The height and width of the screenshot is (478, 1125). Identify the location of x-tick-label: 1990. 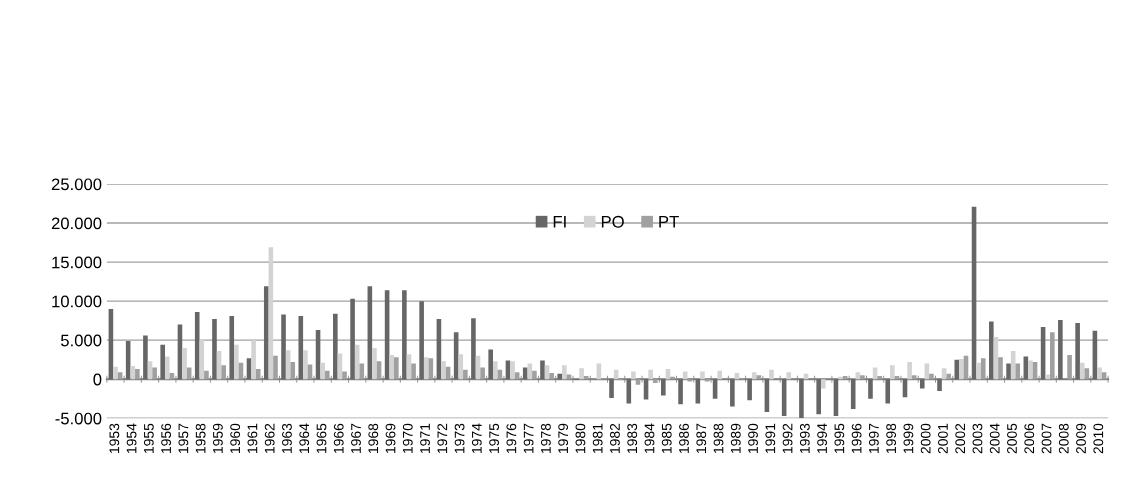
(753, 438).